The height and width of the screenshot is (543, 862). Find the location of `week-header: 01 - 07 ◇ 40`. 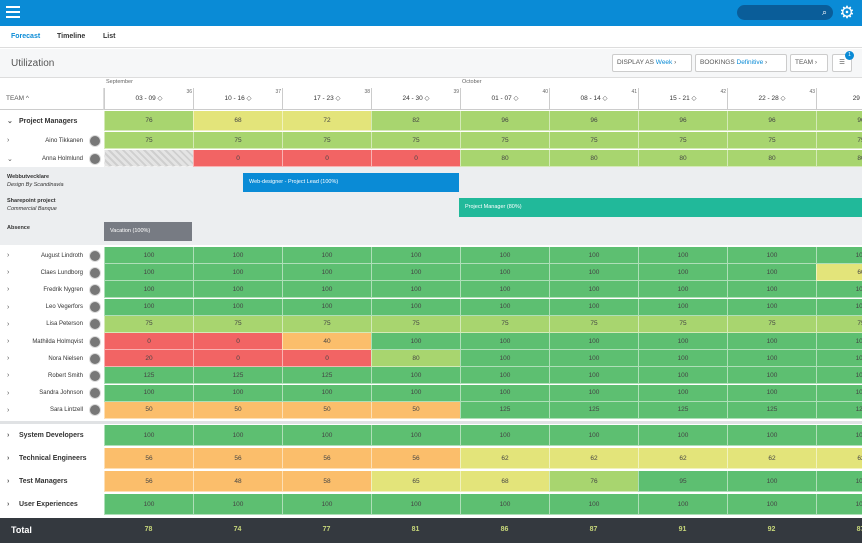

week-header: 01 - 07 ◇ 40 is located at coordinates (504, 99).